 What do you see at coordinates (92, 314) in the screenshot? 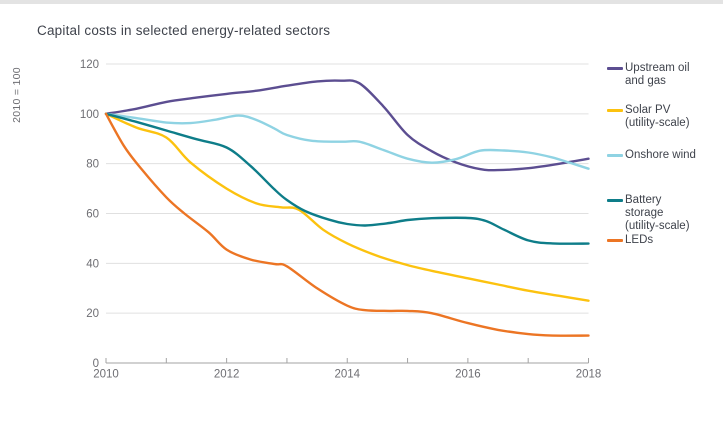
I see `y-tick-label-20: 20` at bounding box center [92, 314].